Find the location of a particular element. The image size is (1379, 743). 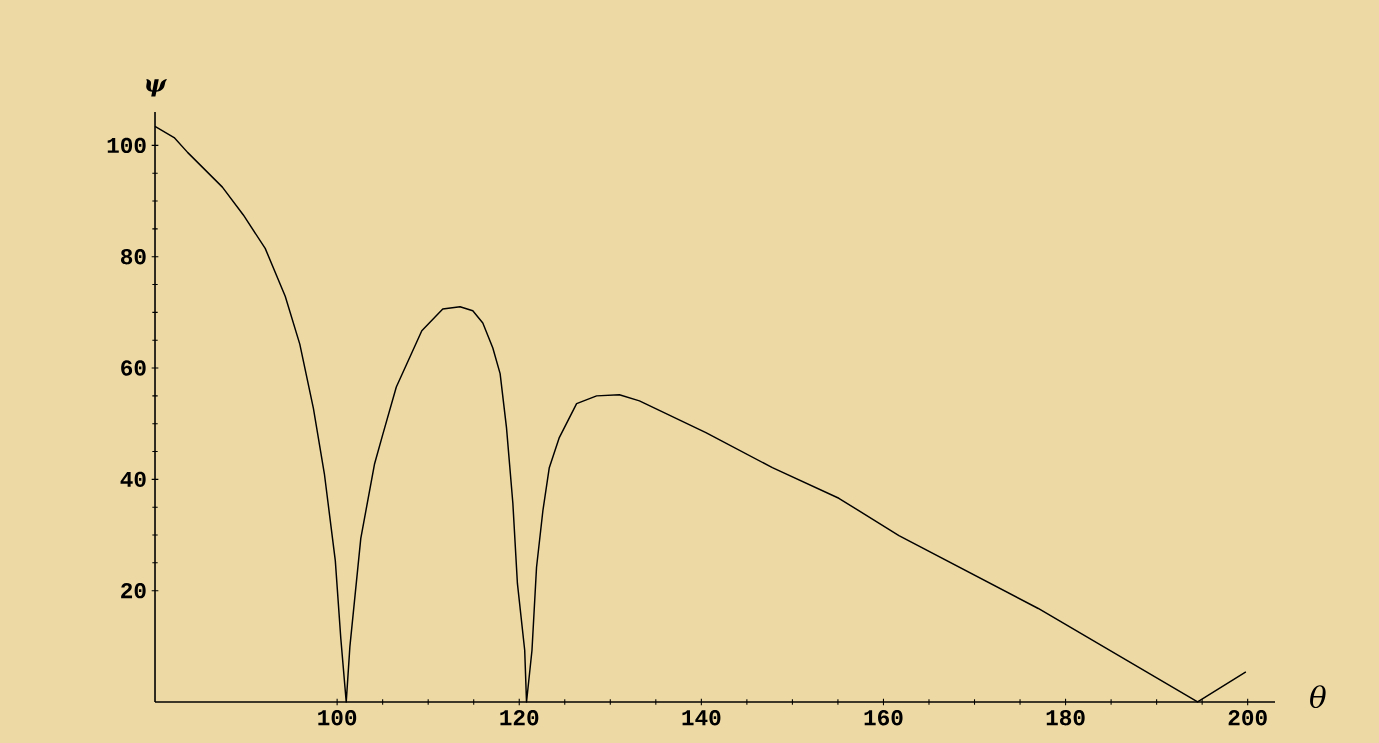

y-axis-title: ψ is located at coordinates (156, 88).